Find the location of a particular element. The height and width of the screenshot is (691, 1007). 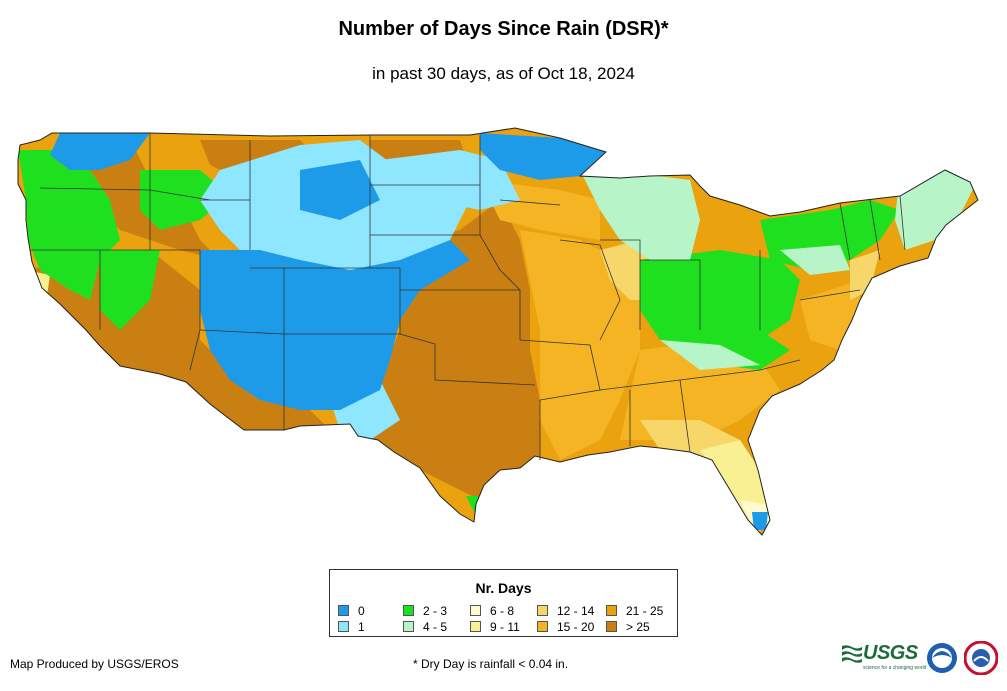

usgs-tagline: science for a changing world is located at coordinates (895, 668).